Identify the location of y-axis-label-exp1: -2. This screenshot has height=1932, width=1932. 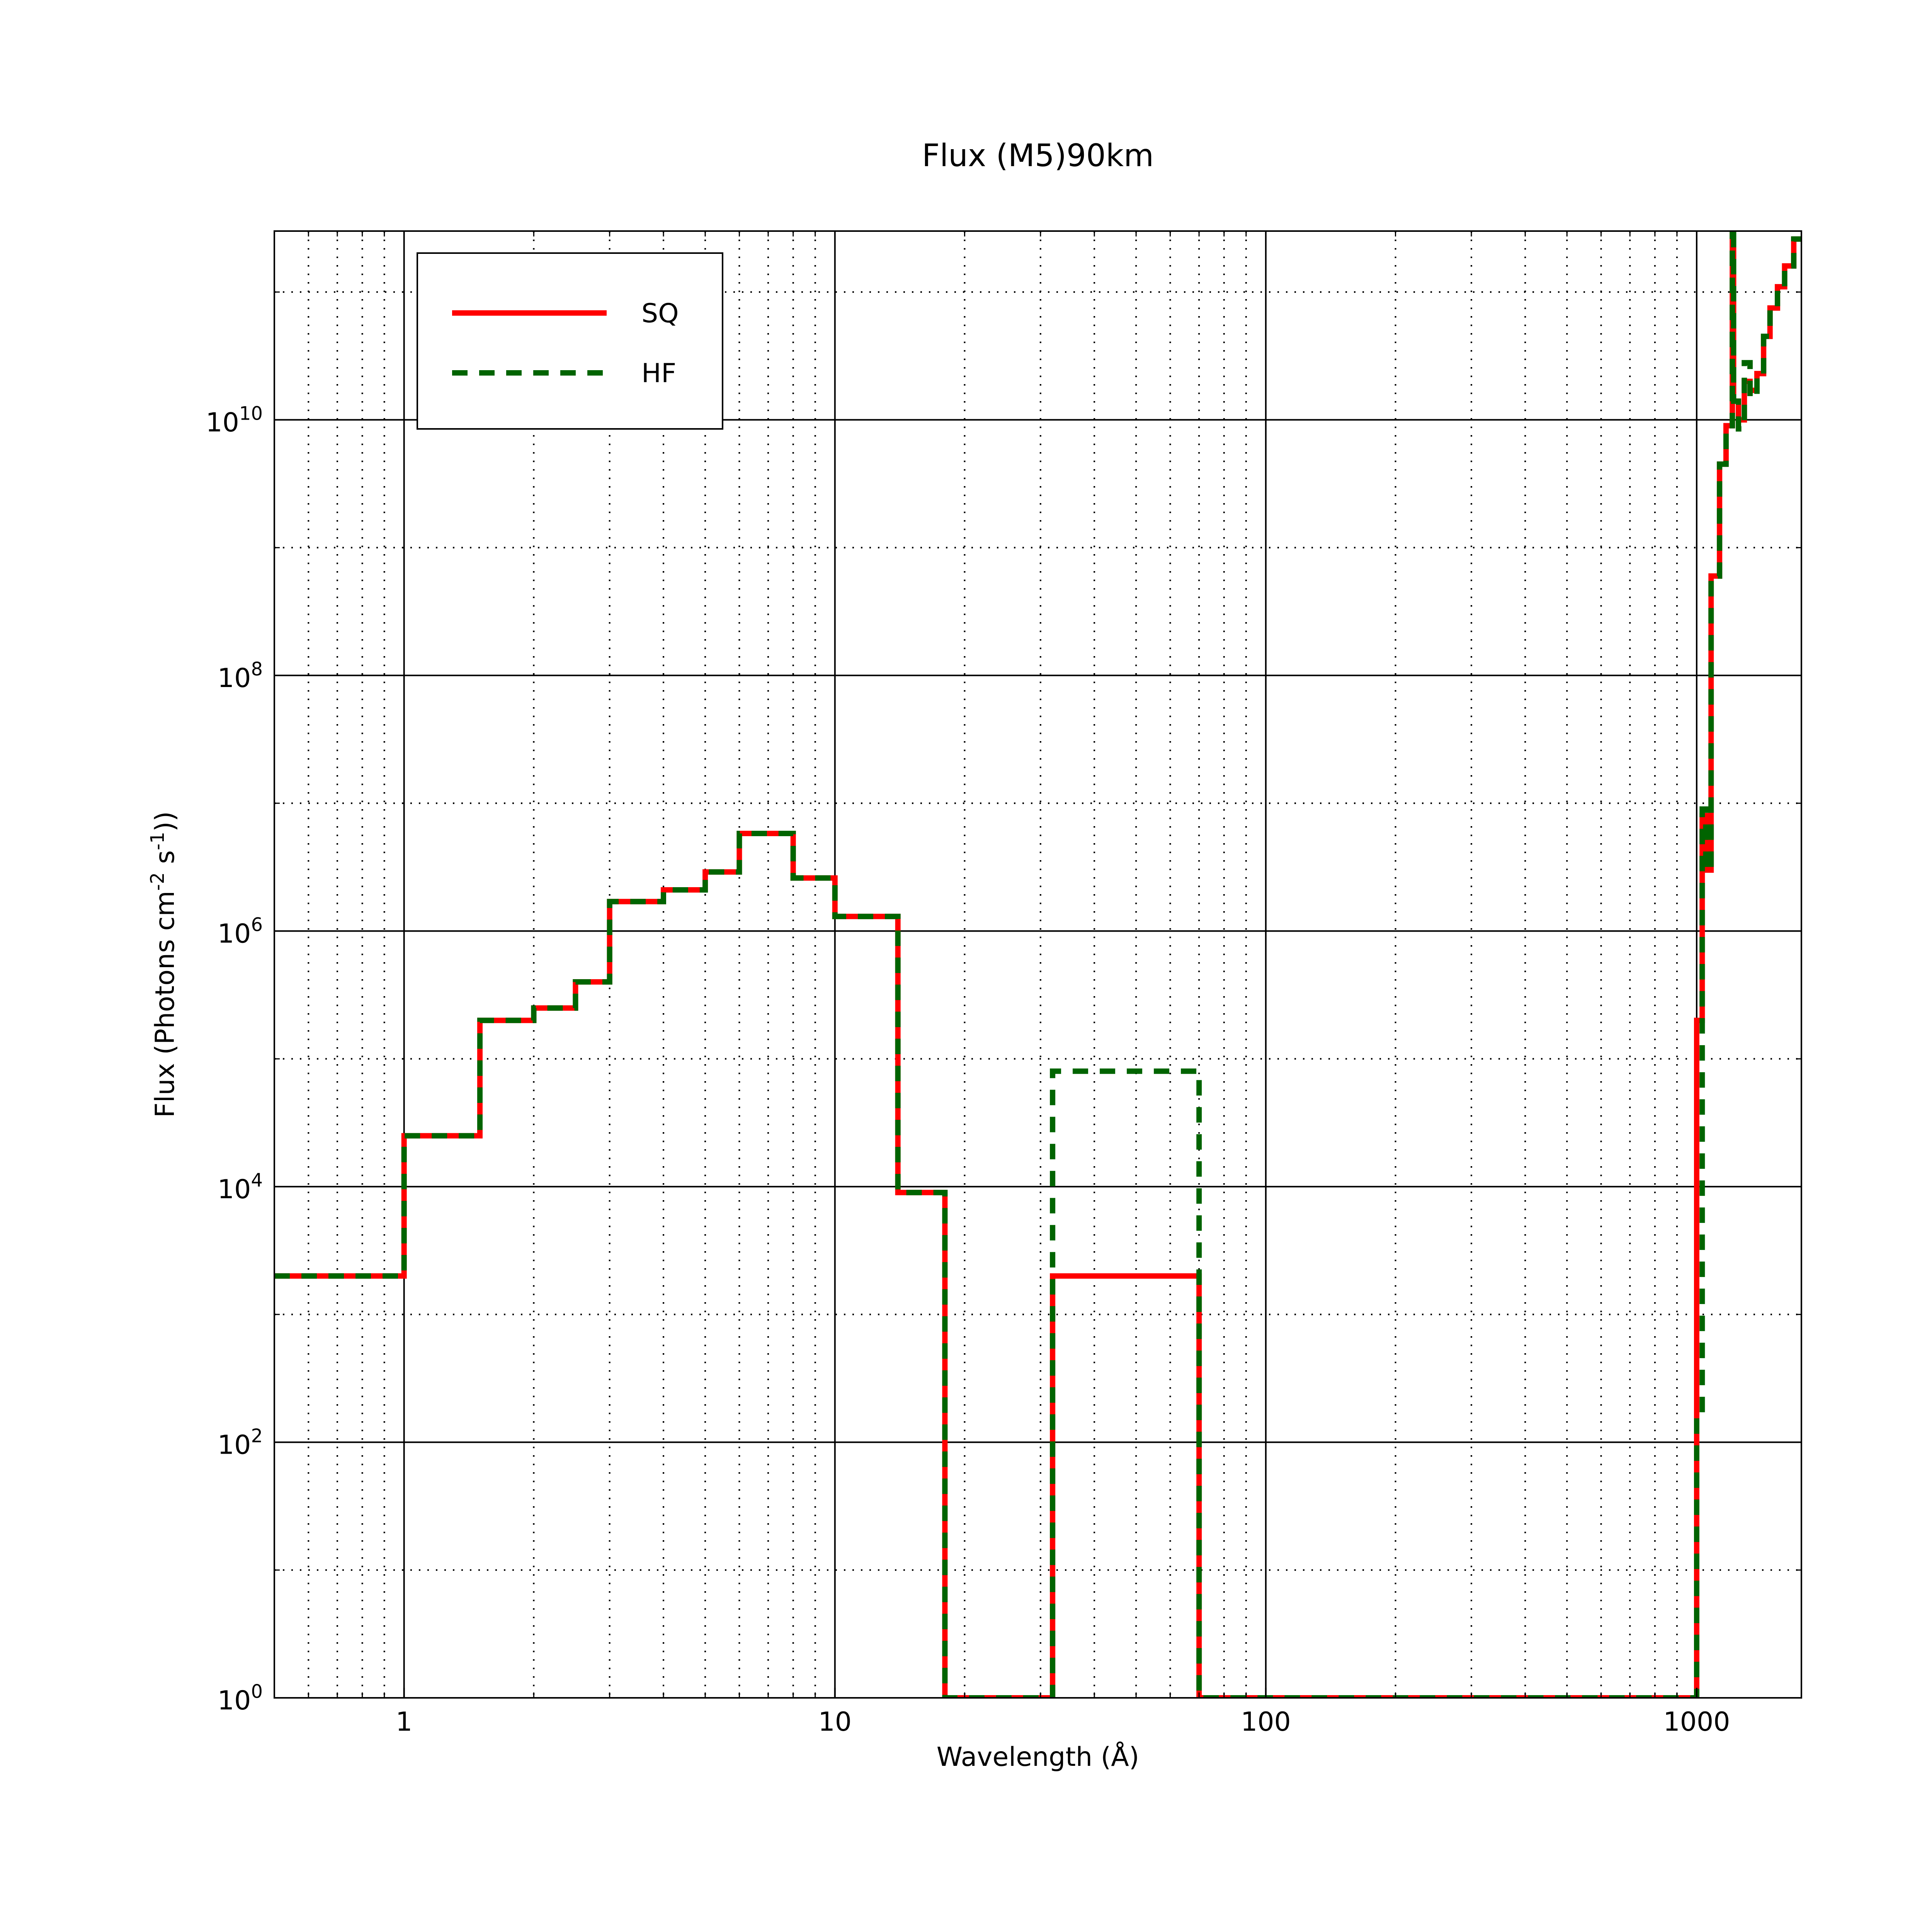
(158, 882).